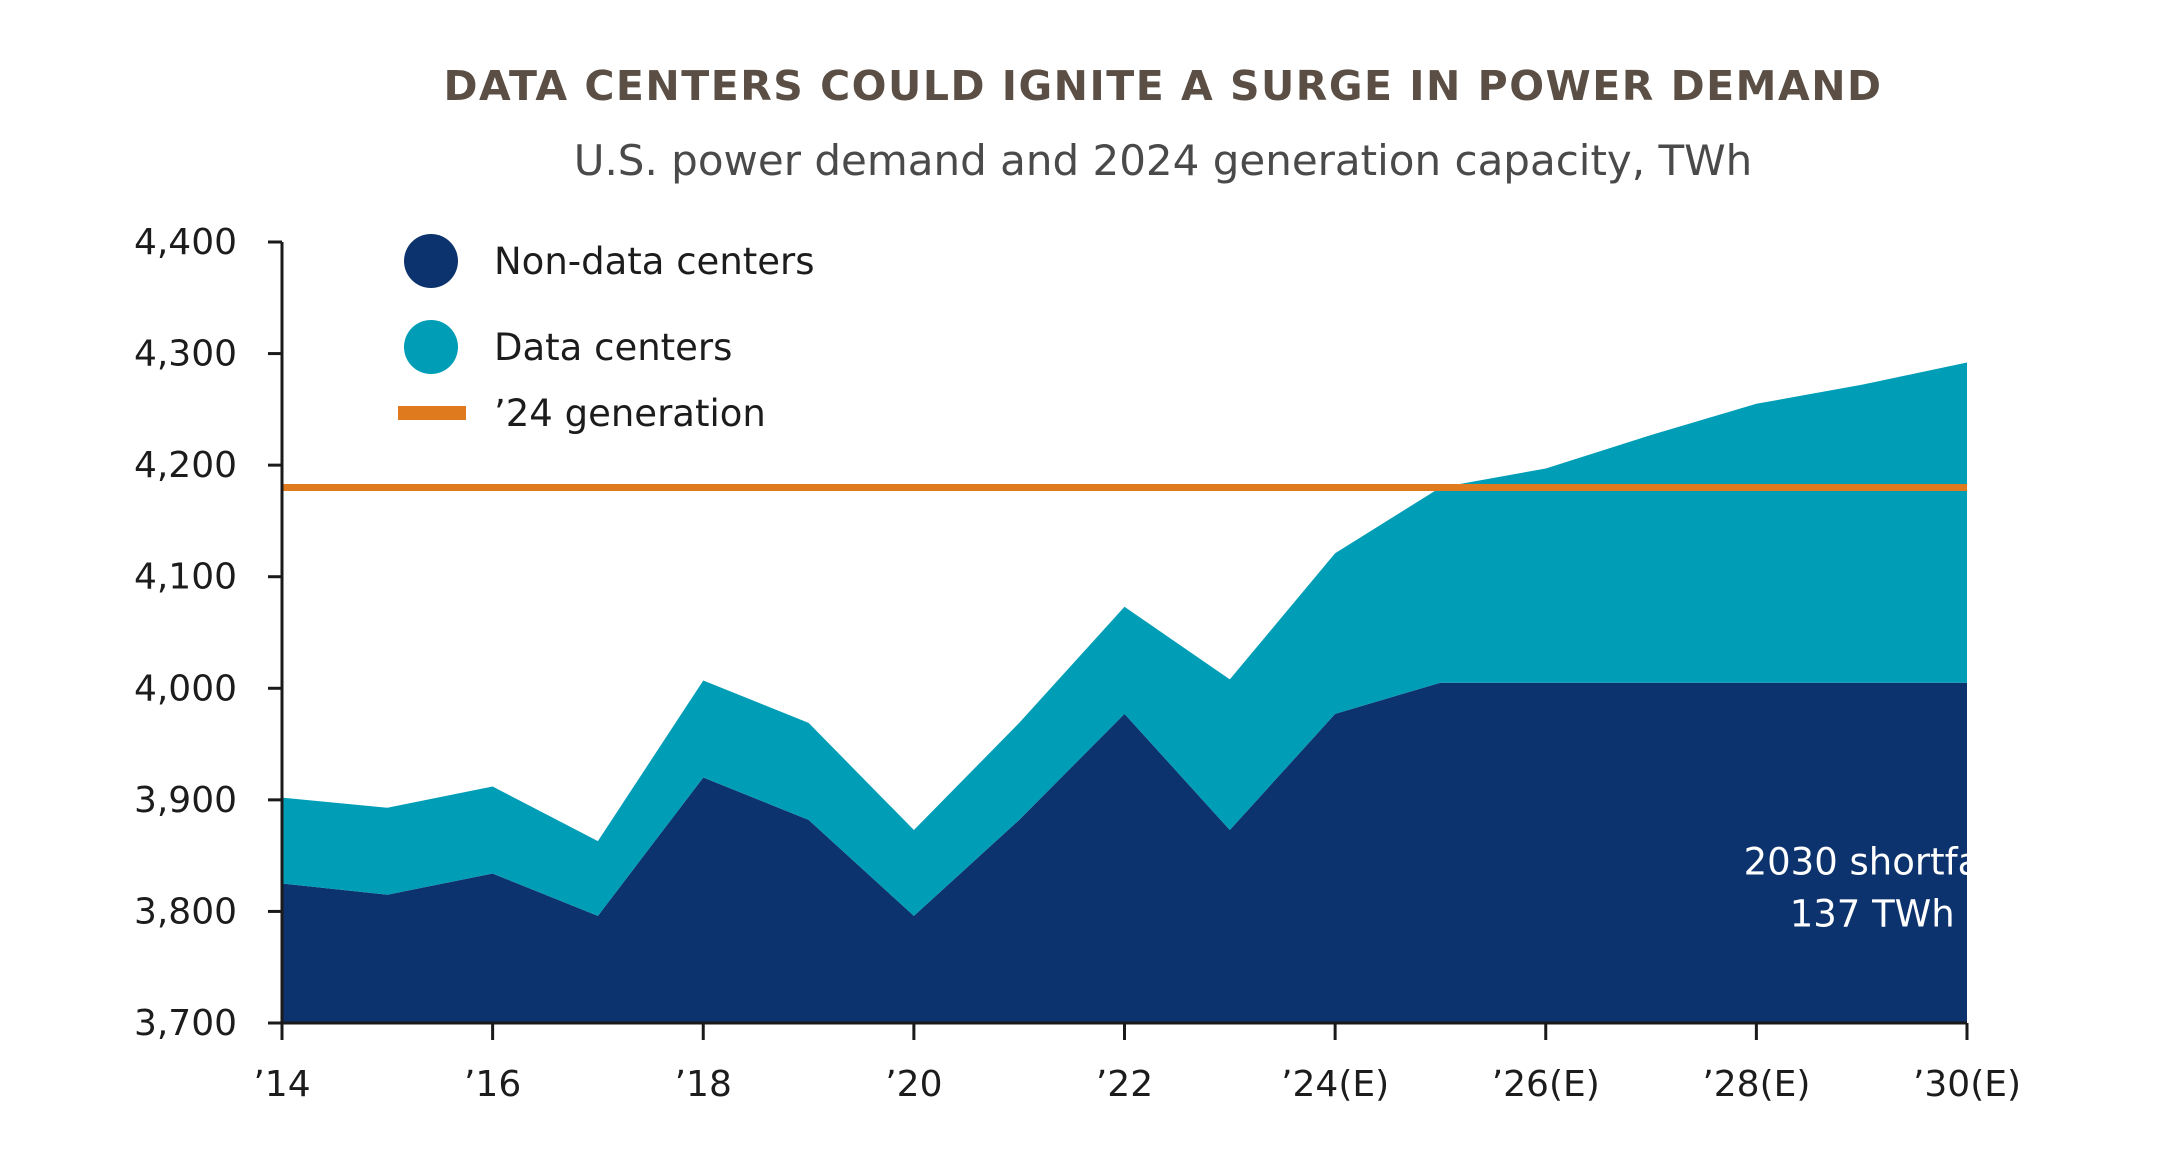  Describe the element at coordinates (1872, 888) in the screenshot. I see `annotation-group: 2030 shortfall 137 TWh` at that location.